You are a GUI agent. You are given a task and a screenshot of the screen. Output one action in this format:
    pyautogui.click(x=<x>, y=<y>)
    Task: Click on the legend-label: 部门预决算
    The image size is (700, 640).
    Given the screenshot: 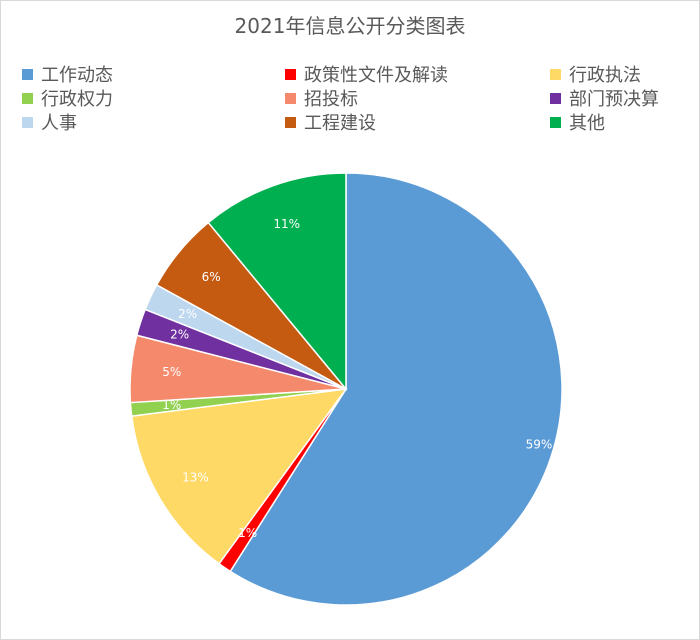 What is the action you would take?
    pyautogui.click(x=614, y=99)
    